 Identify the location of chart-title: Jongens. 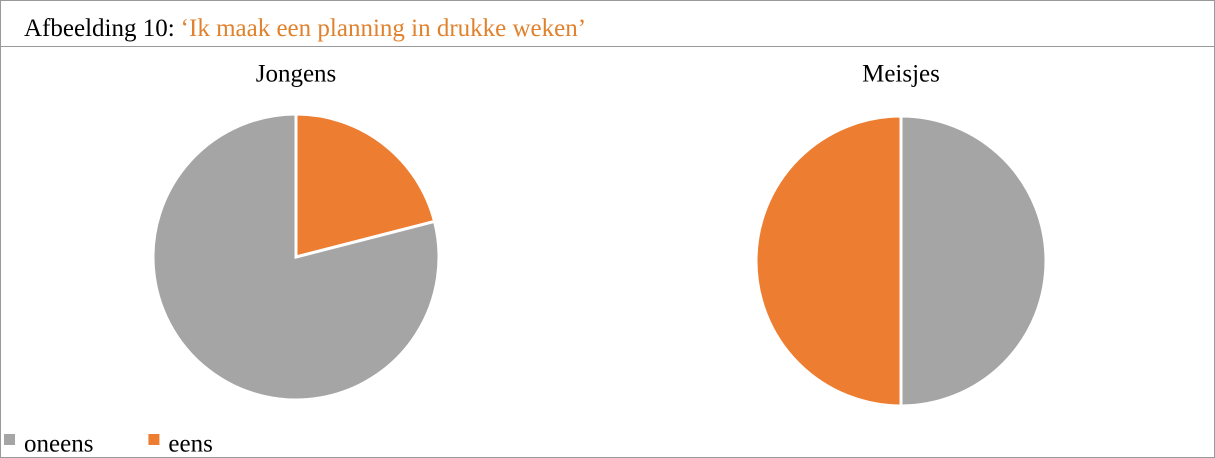
(296, 74).